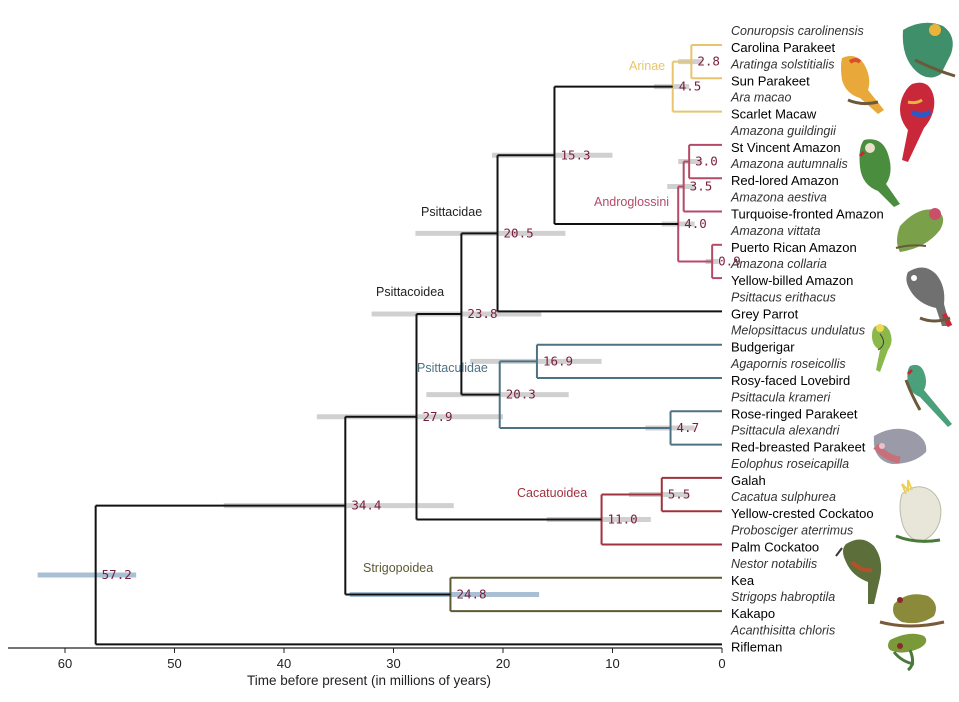 Image resolution: width=959 pixels, height=702 pixels. Describe the element at coordinates (748, 480) in the screenshot. I see `species-common-name: Galah` at that location.